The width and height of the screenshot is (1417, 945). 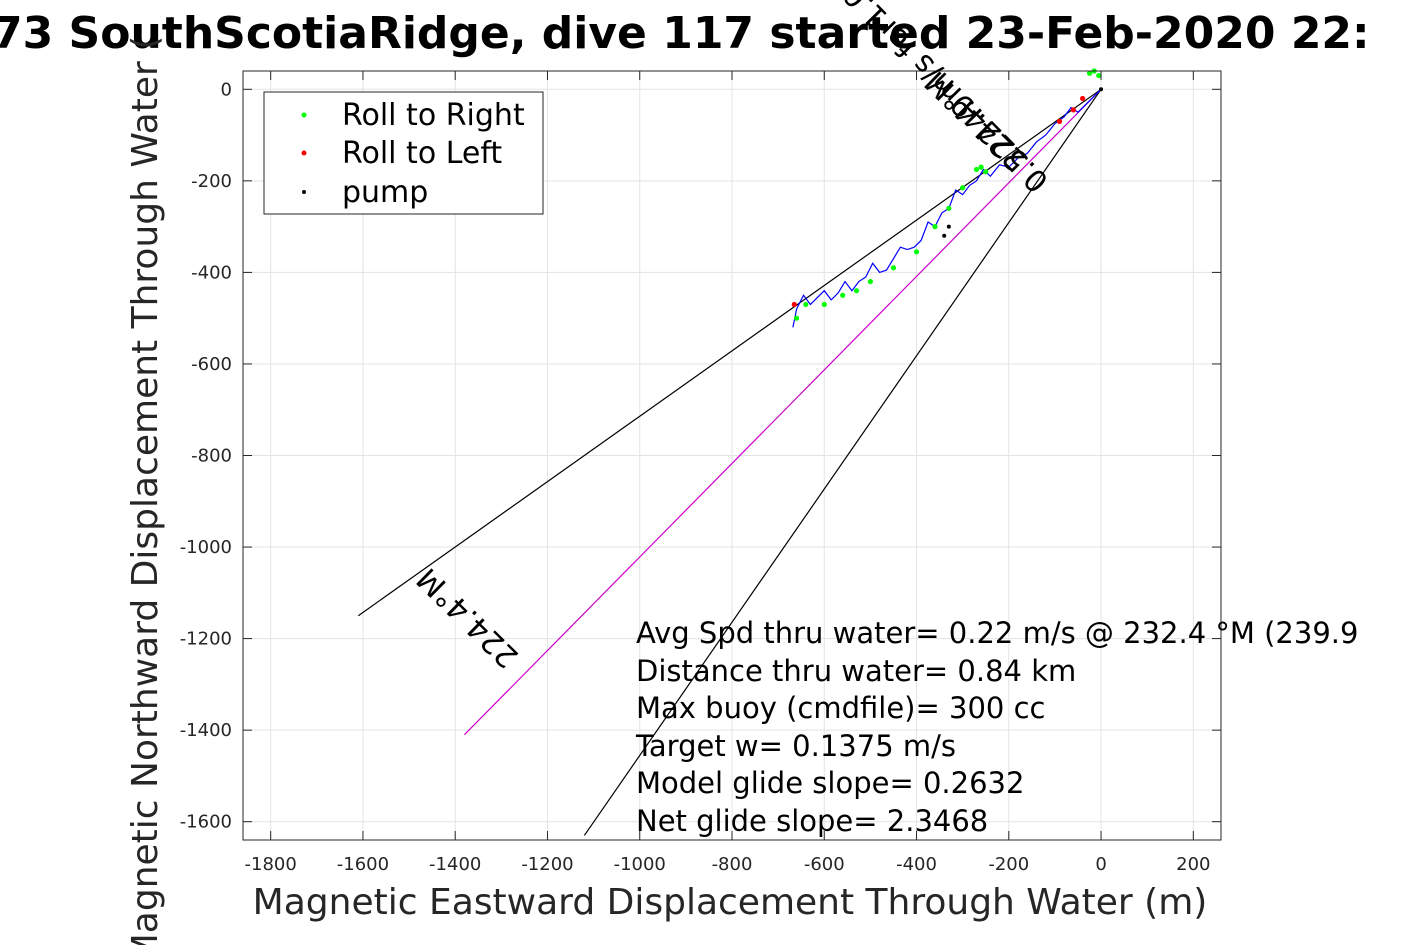 What do you see at coordinates (824, 864) in the screenshot?
I see `x-tick-label: -600` at bounding box center [824, 864].